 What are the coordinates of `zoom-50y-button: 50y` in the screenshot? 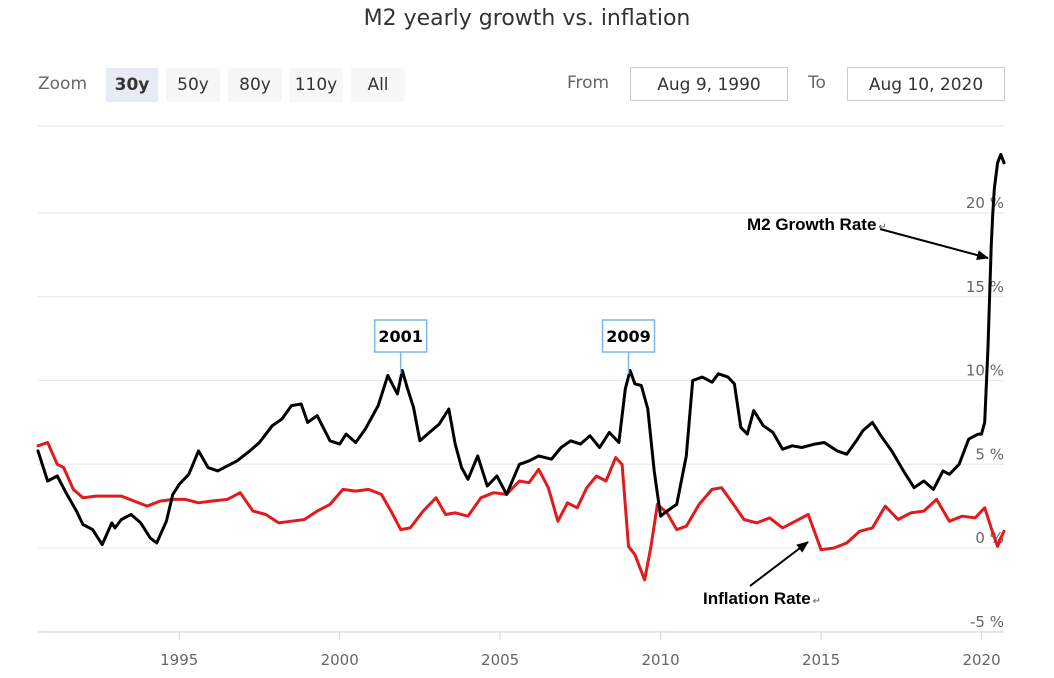 It's located at (193, 85).